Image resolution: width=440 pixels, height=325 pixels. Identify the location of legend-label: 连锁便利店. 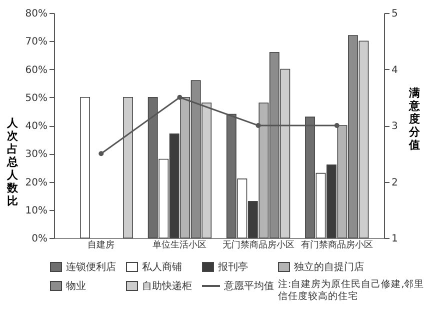
(91, 267).